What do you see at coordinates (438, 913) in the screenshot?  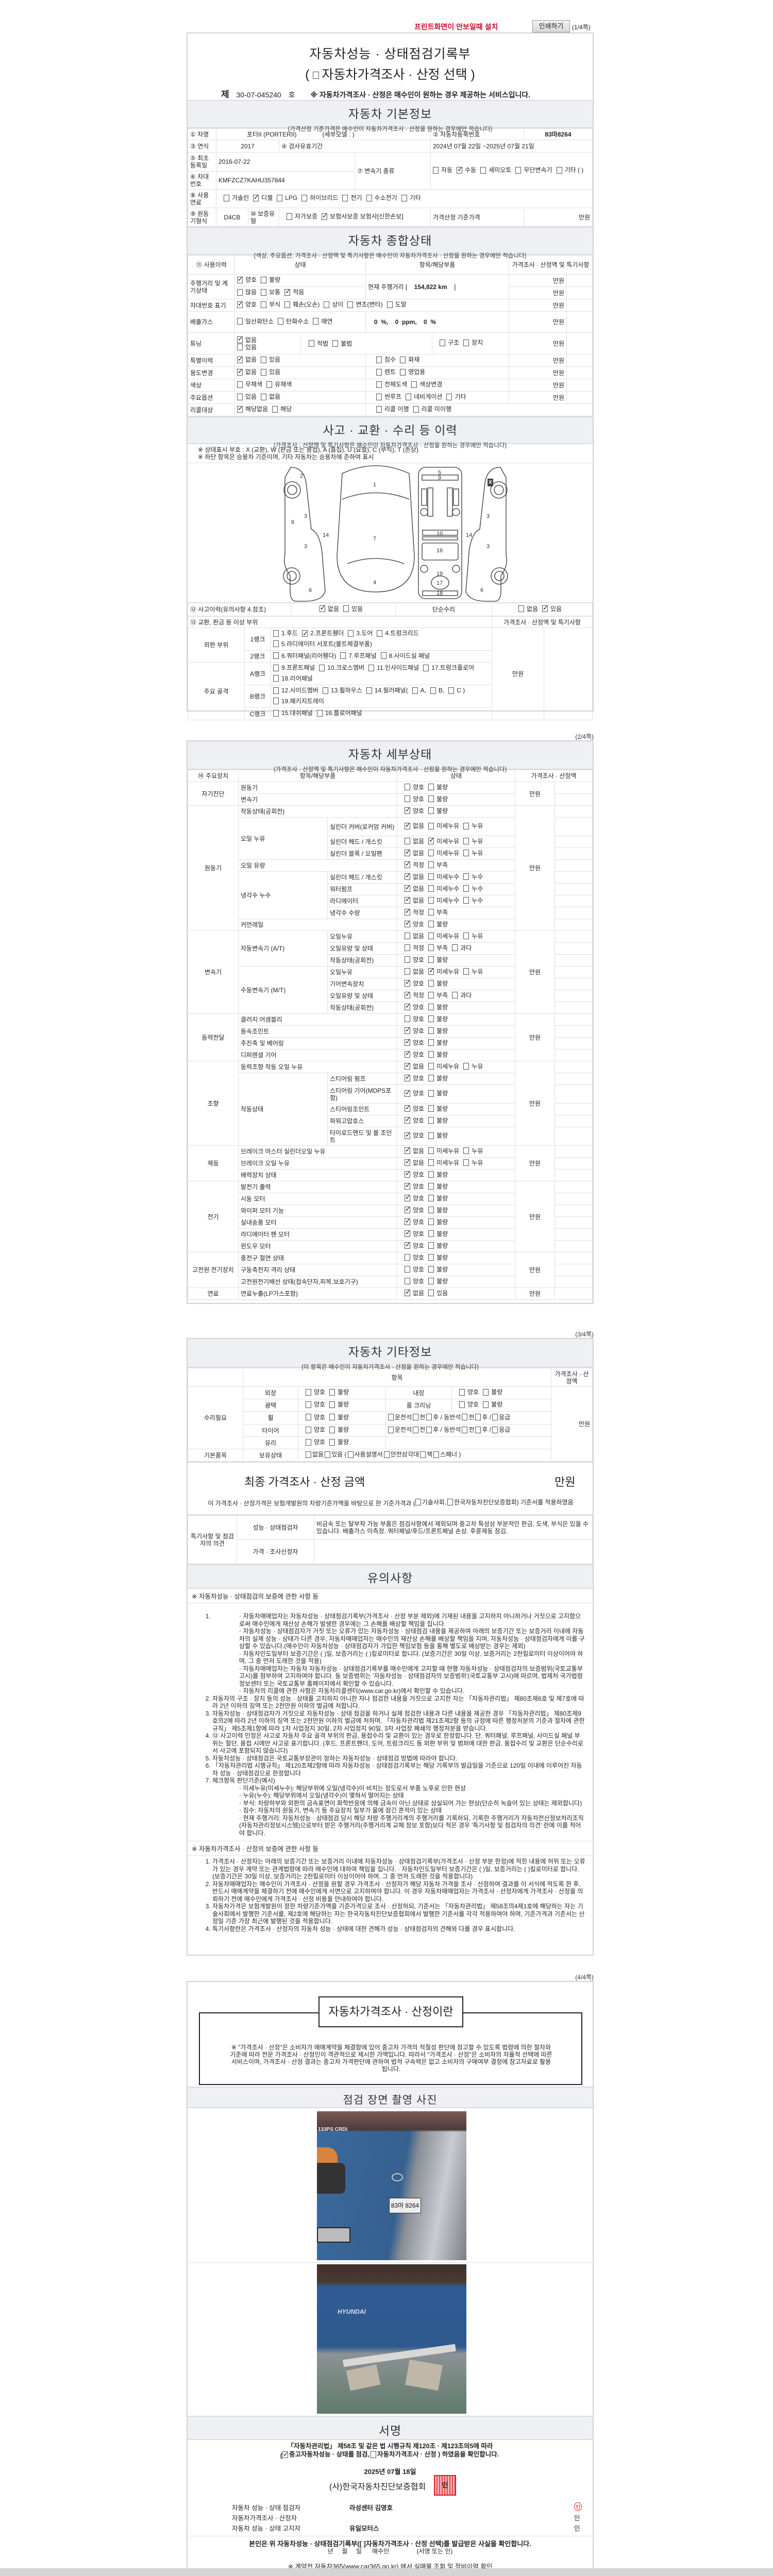 I see `checkbox-option: 부족` at bounding box center [438, 913].